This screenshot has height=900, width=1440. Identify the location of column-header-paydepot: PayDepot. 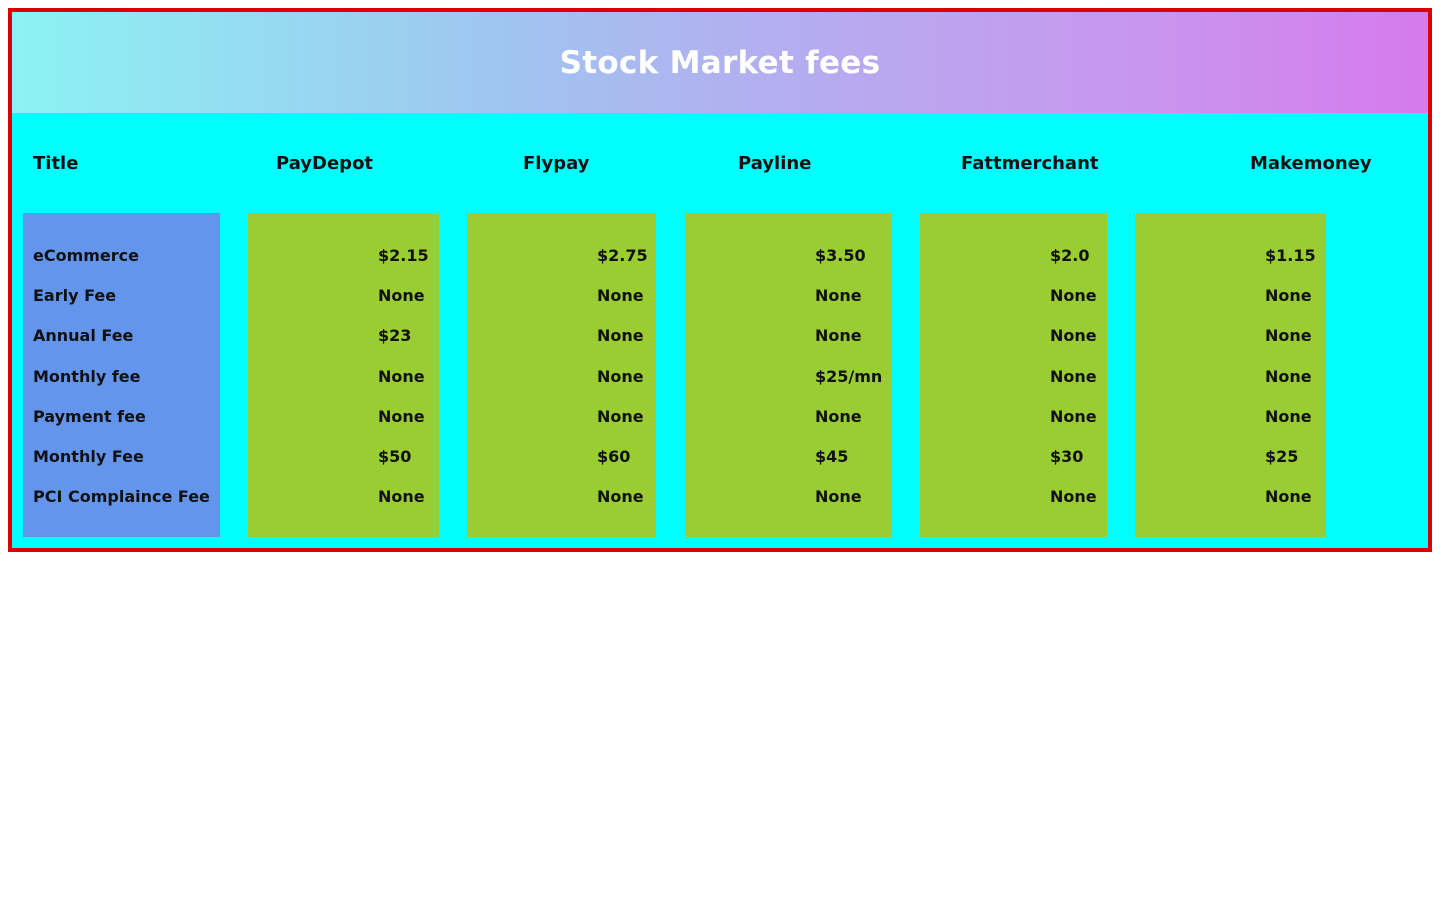
(325, 163).